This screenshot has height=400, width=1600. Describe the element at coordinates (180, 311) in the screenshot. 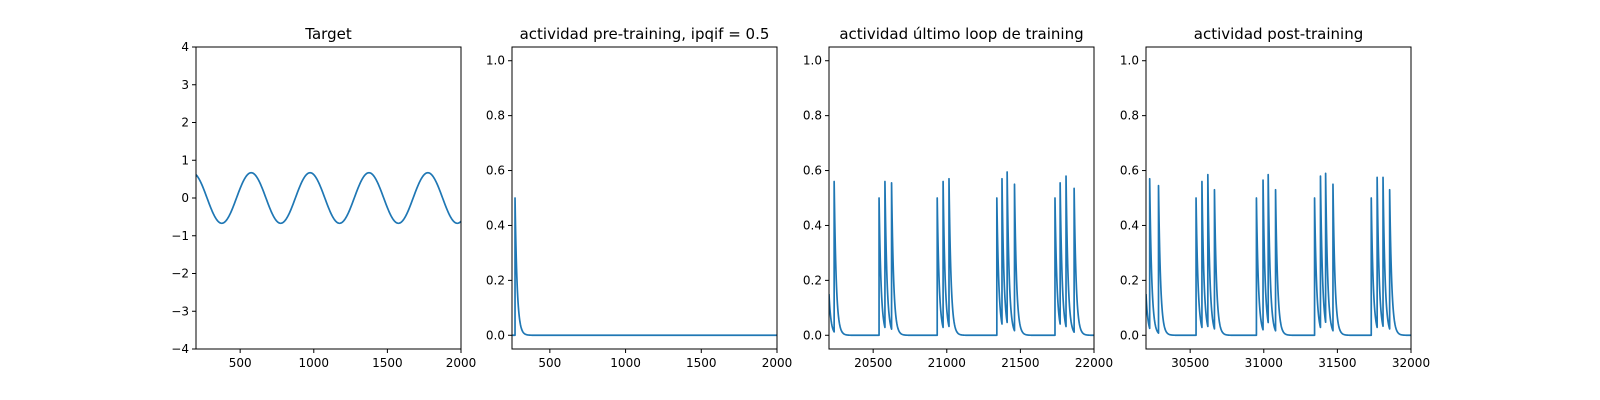

I see `y-tick-label: −3` at that location.